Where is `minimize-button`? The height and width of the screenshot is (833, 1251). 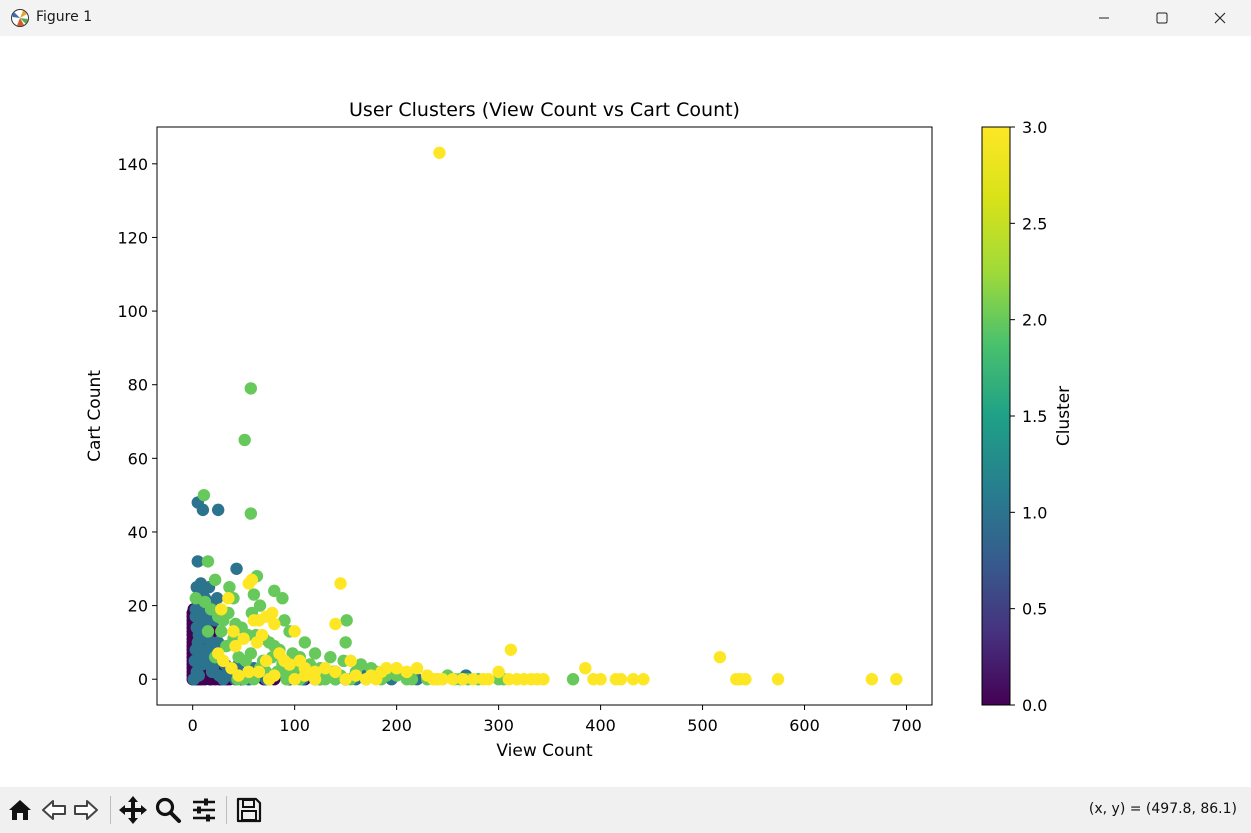
minimize-button is located at coordinates (1104, 18).